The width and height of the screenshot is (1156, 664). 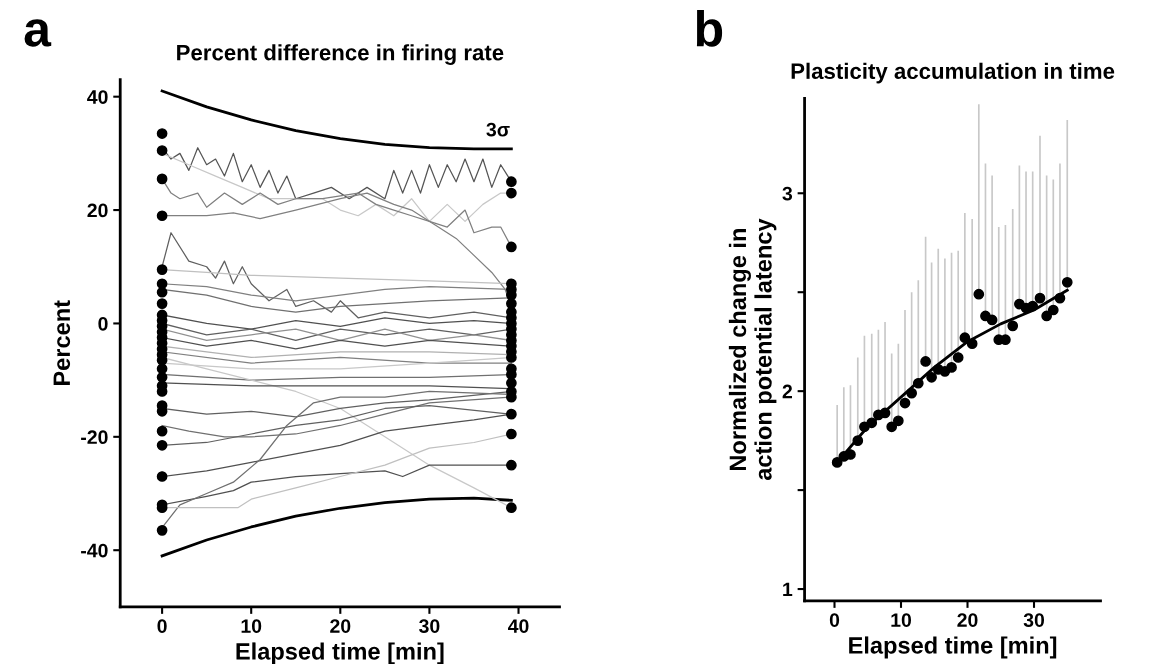 What do you see at coordinates (103, 323) in the screenshot?
I see `y-tick-label: 0` at bounding box center [103, 323].